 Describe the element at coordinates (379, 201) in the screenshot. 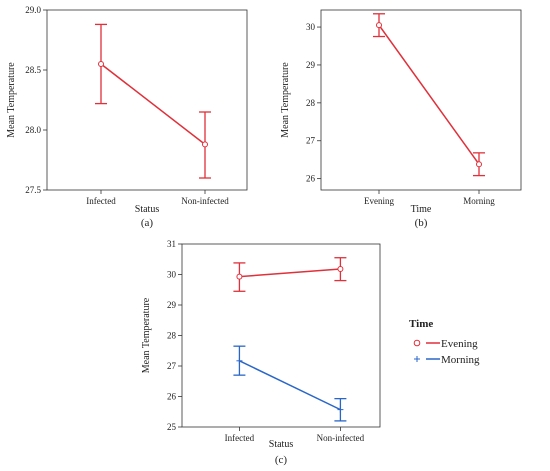

I see `x-tick-label: Evening` at that location.